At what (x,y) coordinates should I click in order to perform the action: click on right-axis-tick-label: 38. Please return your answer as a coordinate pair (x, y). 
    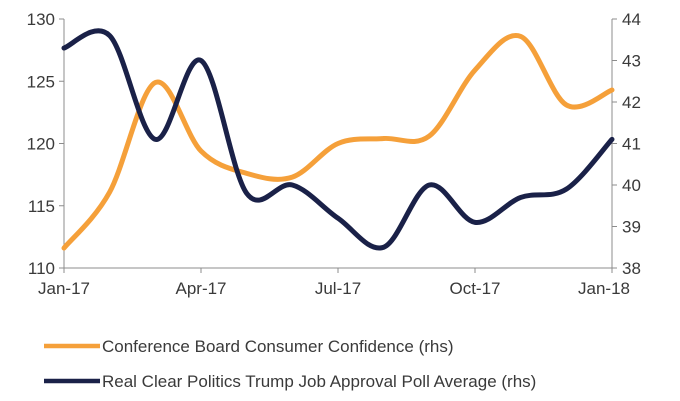
    Looking at the image, I should click on (631, 268).